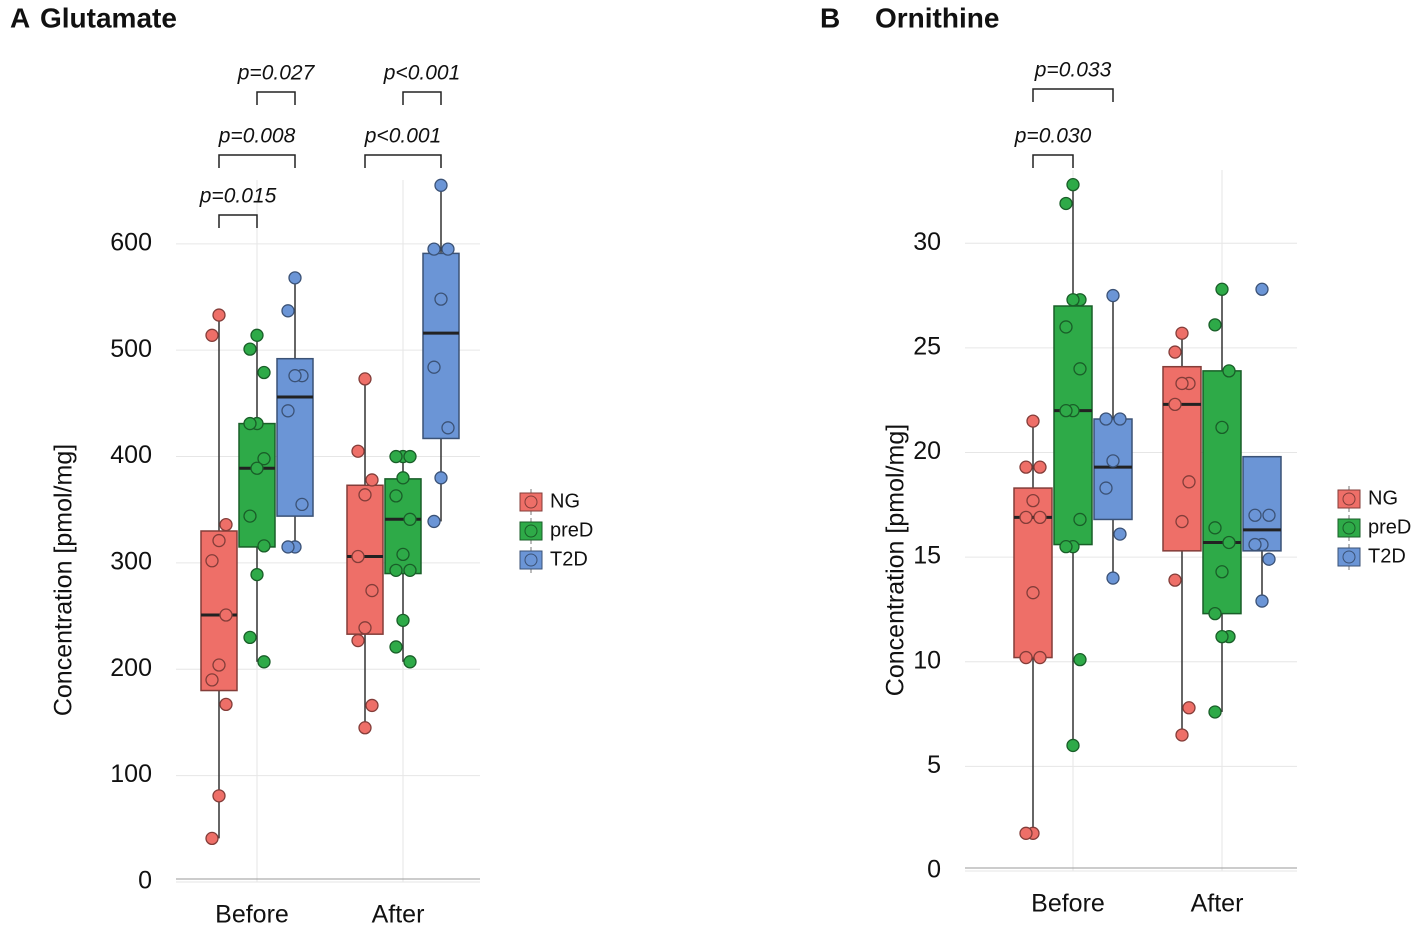 Image resolution: width=1417 pixels, height=933 pixels. Describe the element at coordinates (131, 668) in the screenshot. I see `y-tick-label: 200` at that location.